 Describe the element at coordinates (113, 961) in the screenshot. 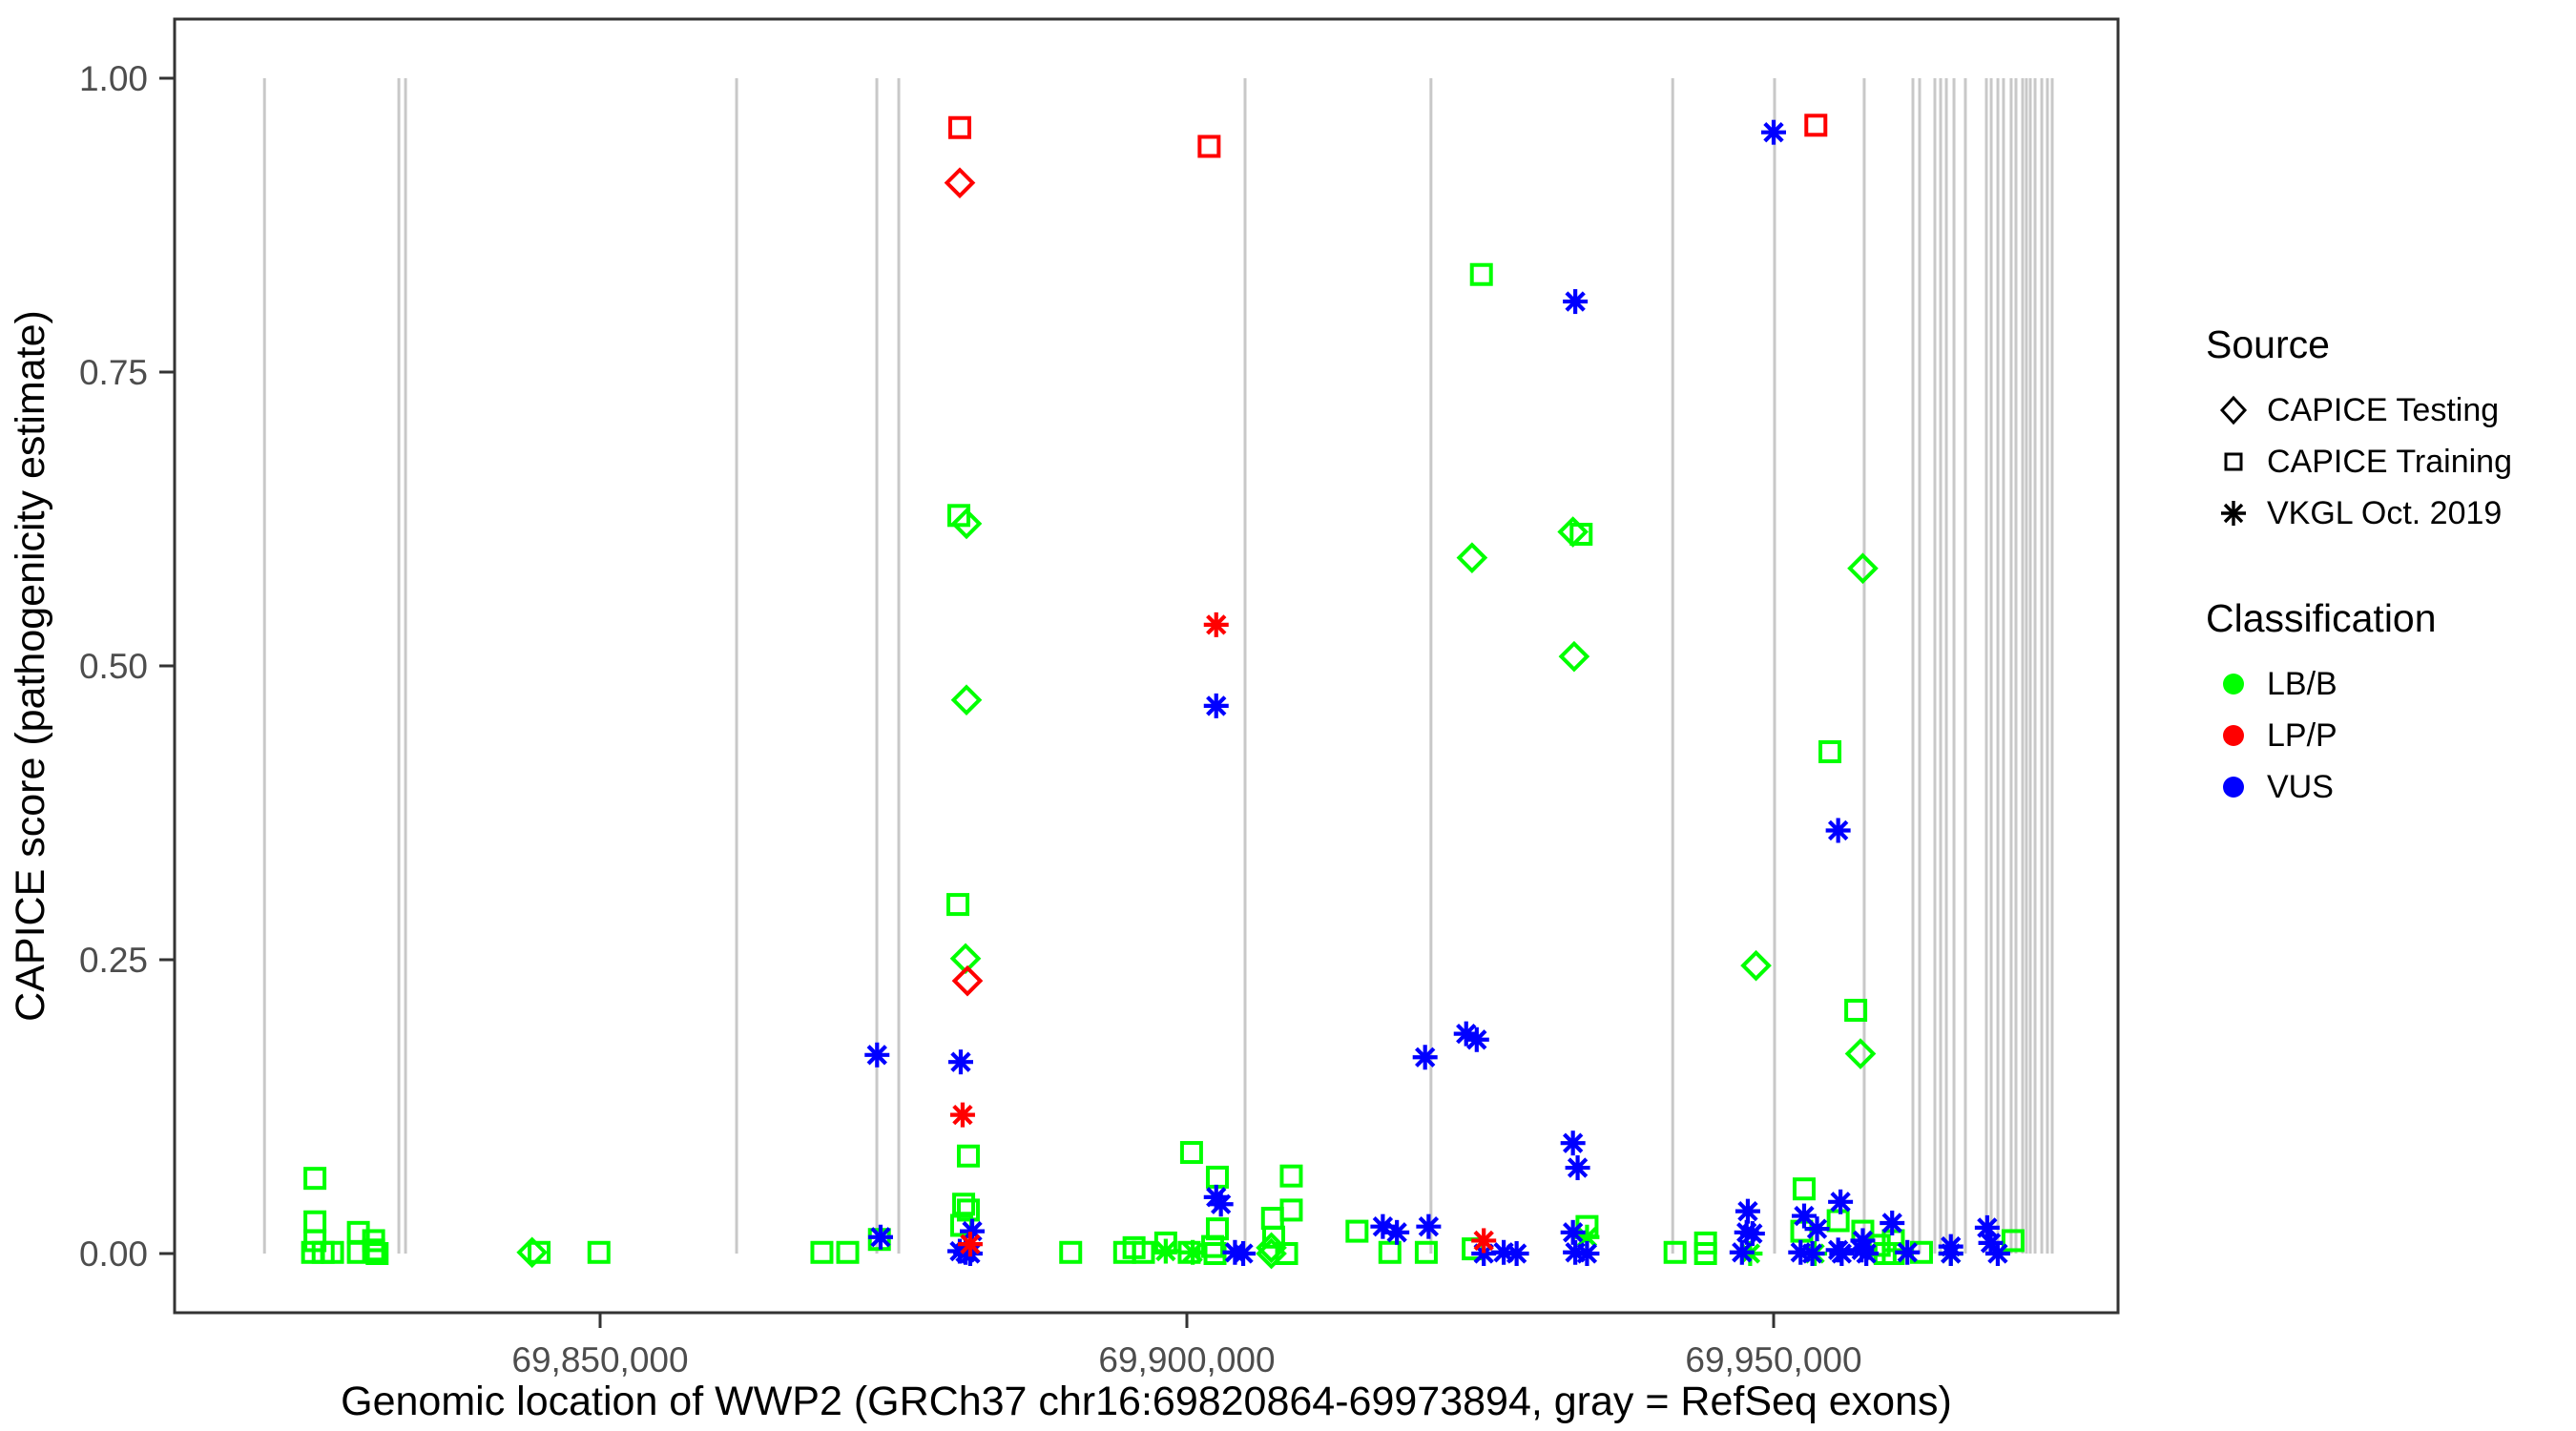

I see `y-tick-label: 0.25` at that location.